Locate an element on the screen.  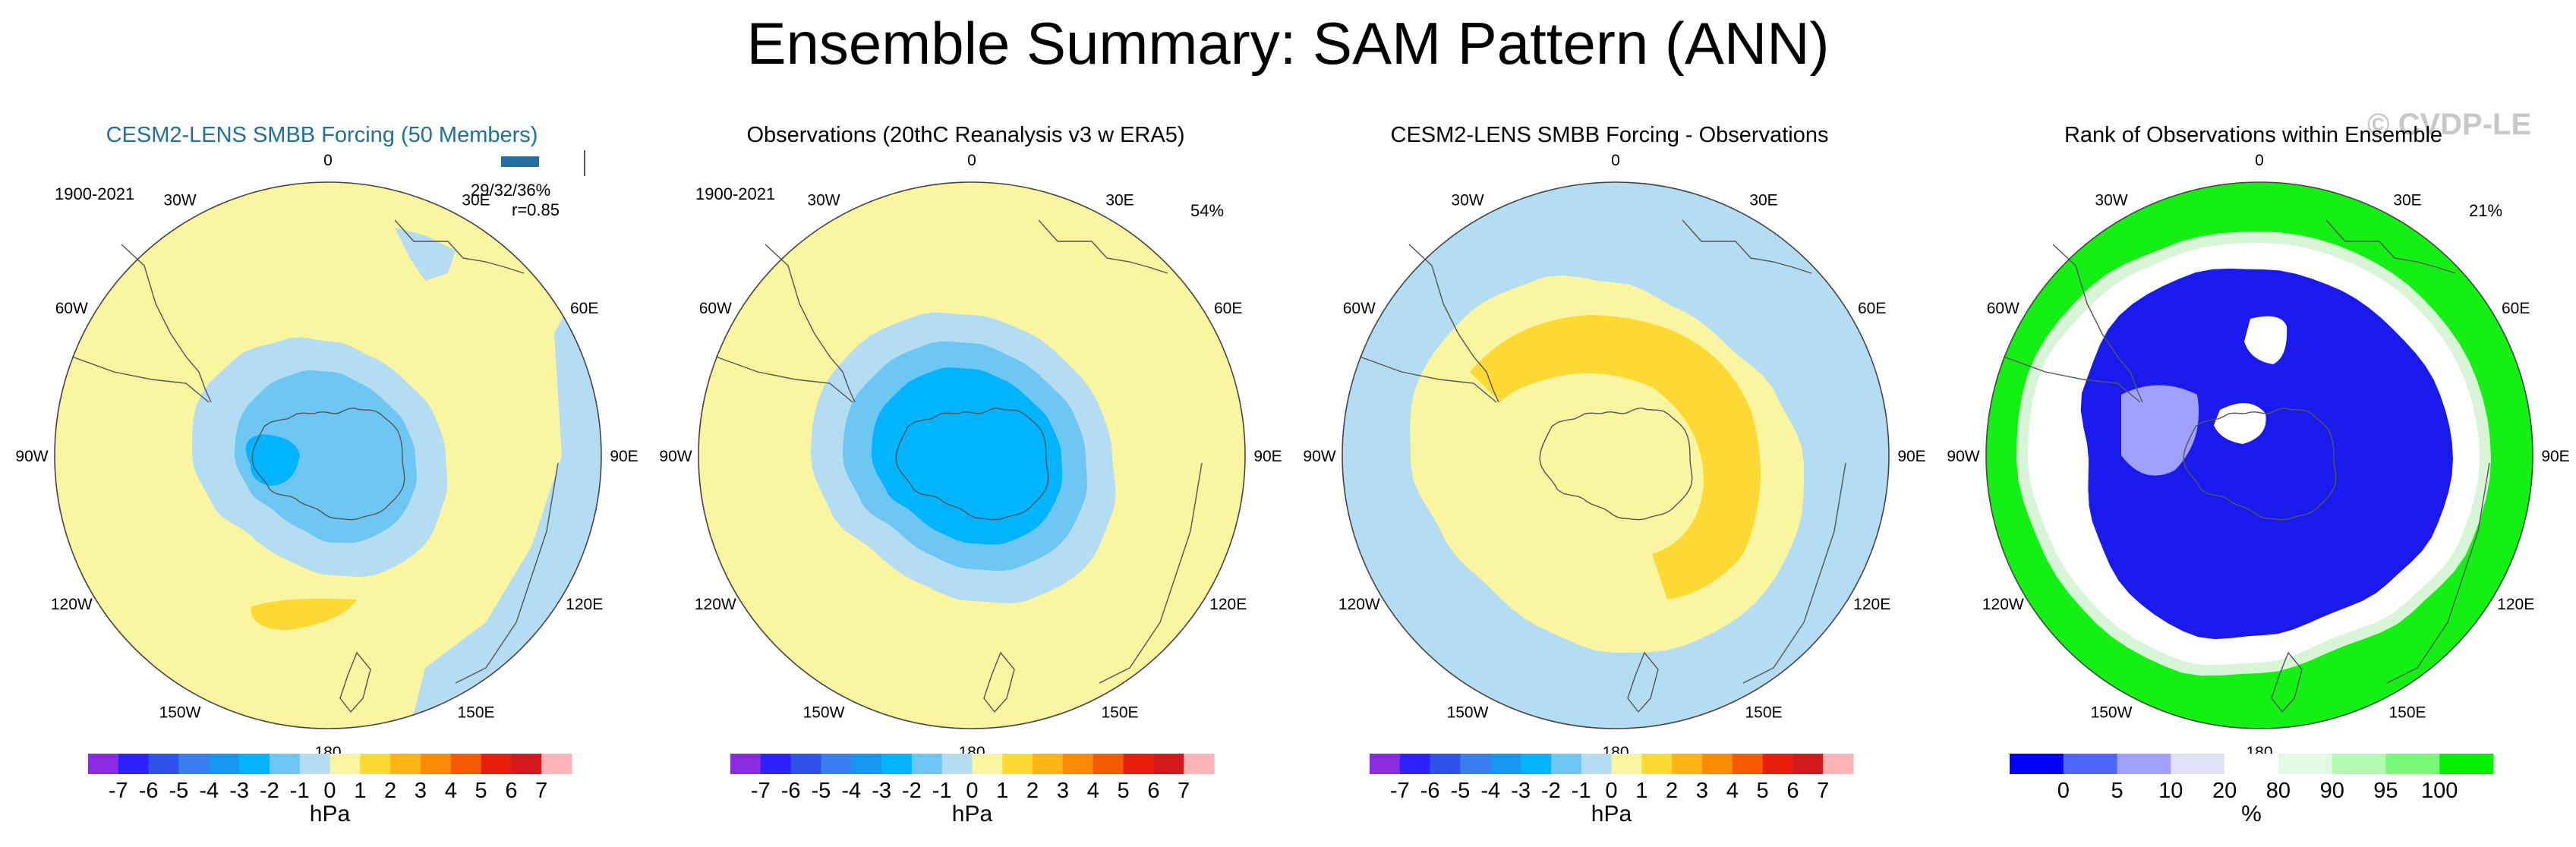
colorbar-label: -5 is located at coordinates (1461, 791).